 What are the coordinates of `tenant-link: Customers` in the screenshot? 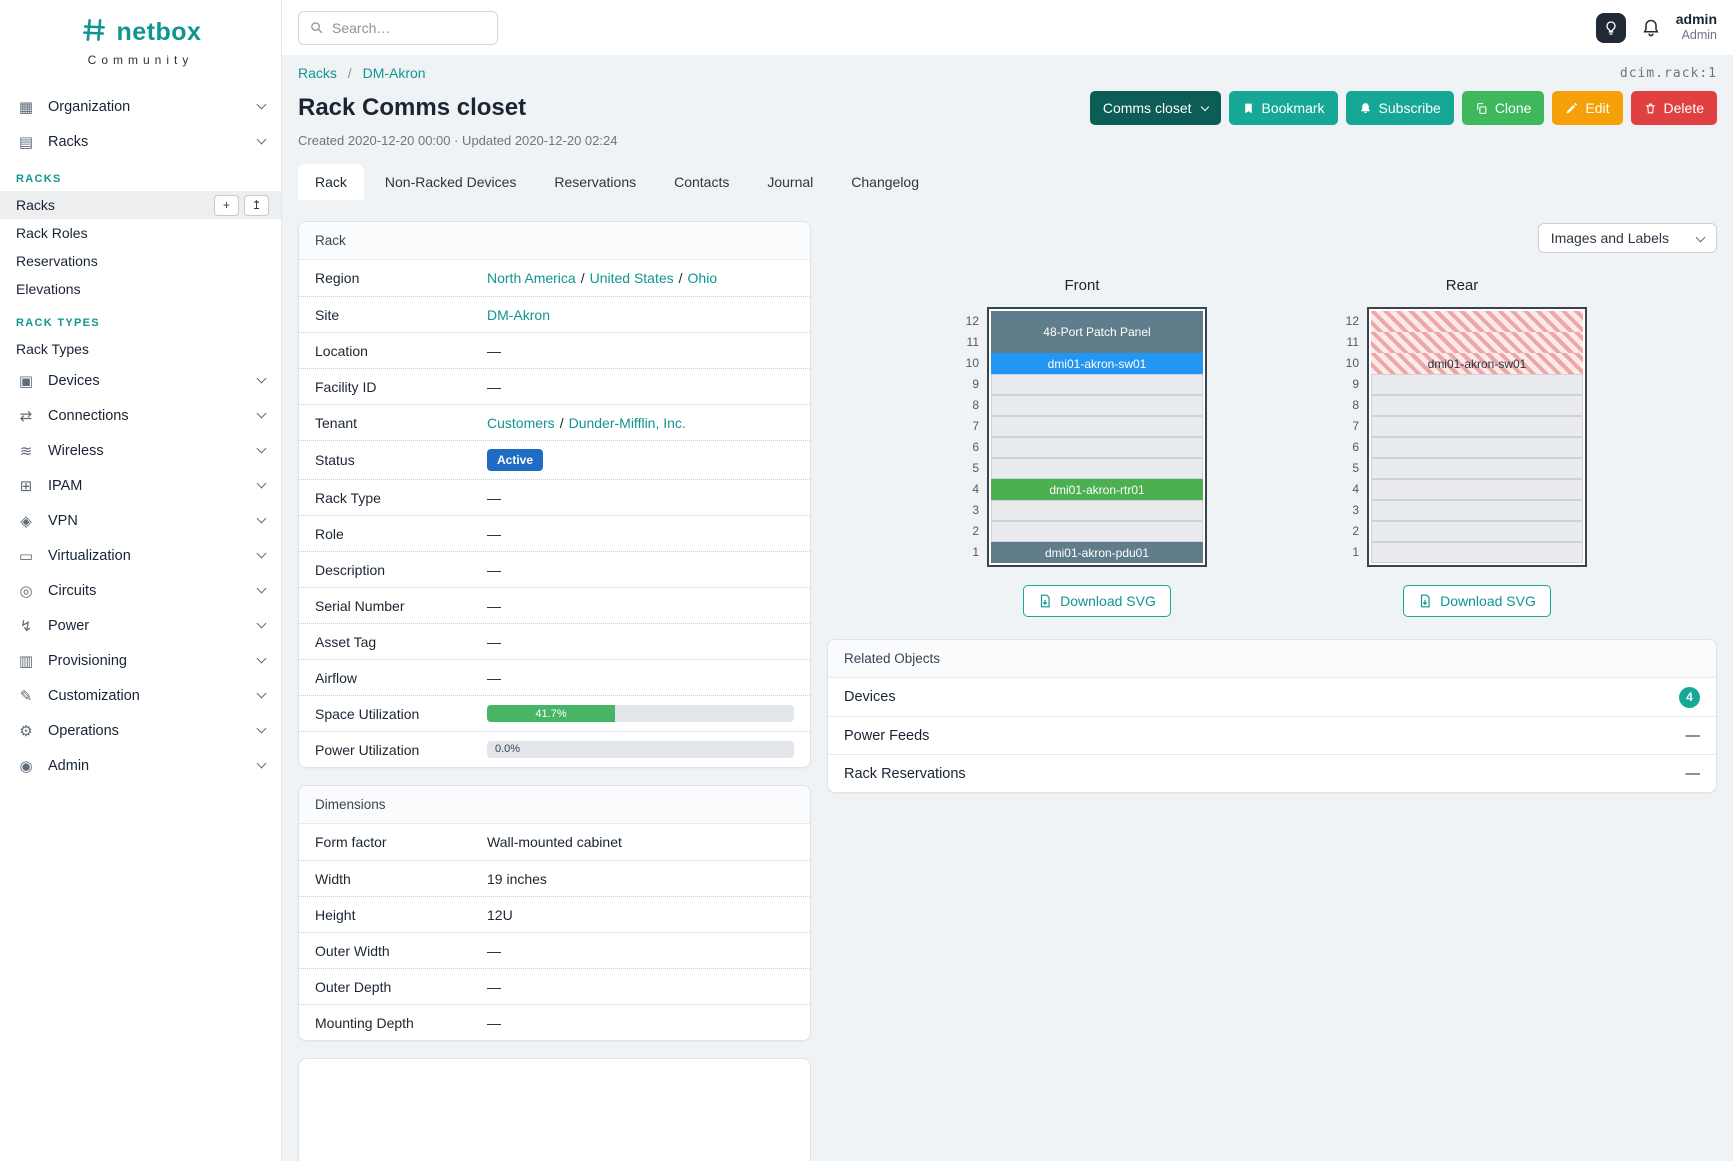 It's located at (521, 422).